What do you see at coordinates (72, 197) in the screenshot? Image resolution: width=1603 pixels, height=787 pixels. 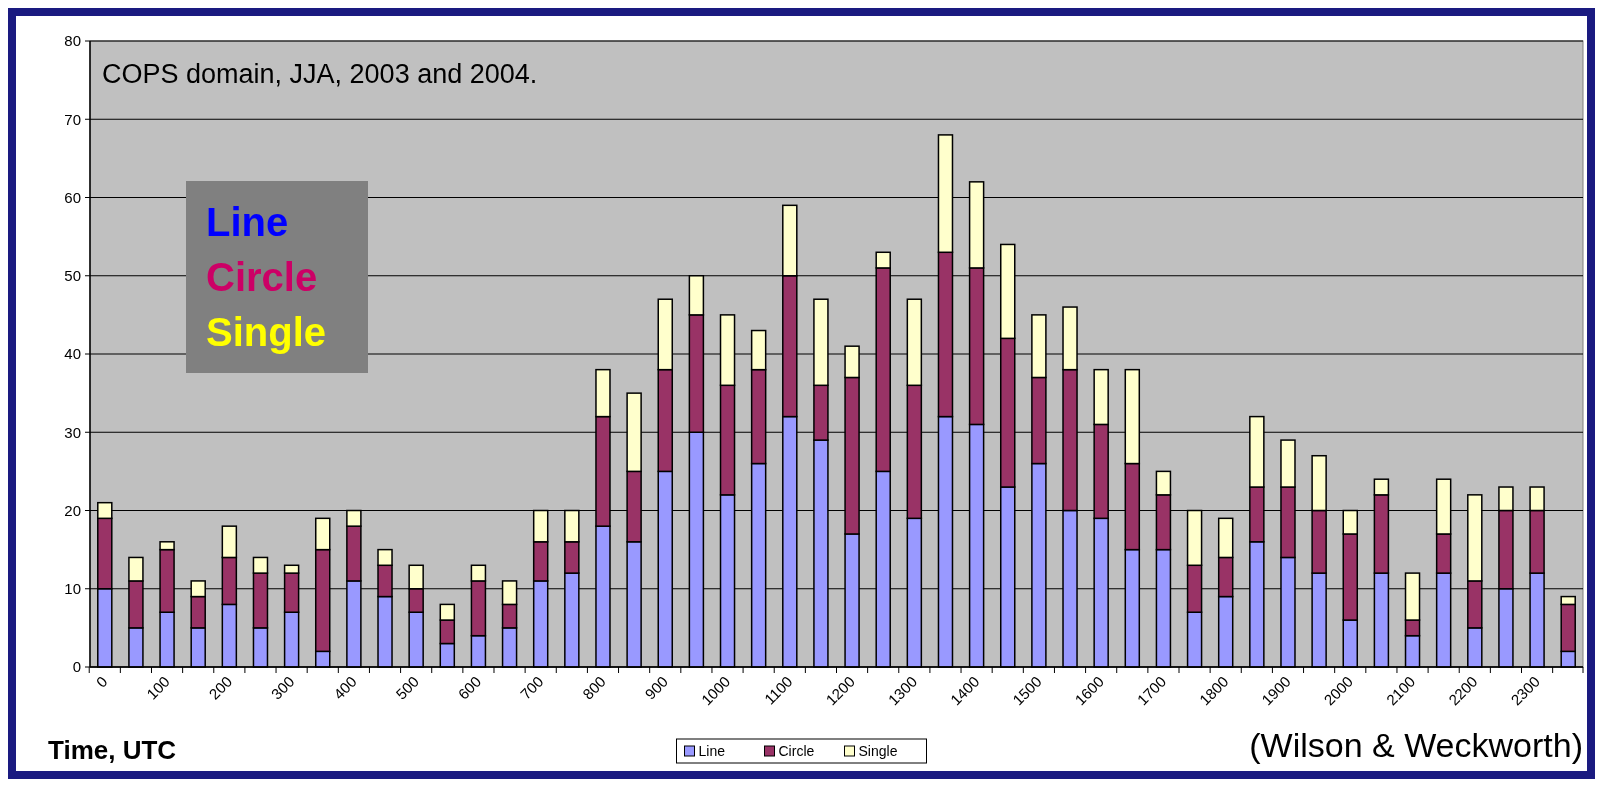 I see `y-tick-label: 60` at bounding box center [72, 197].